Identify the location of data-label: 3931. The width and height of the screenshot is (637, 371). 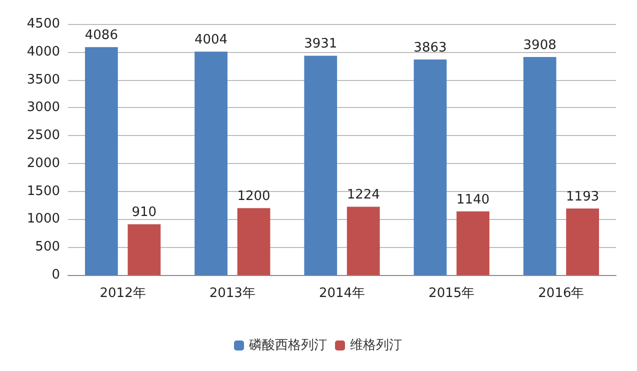
(321, 44).